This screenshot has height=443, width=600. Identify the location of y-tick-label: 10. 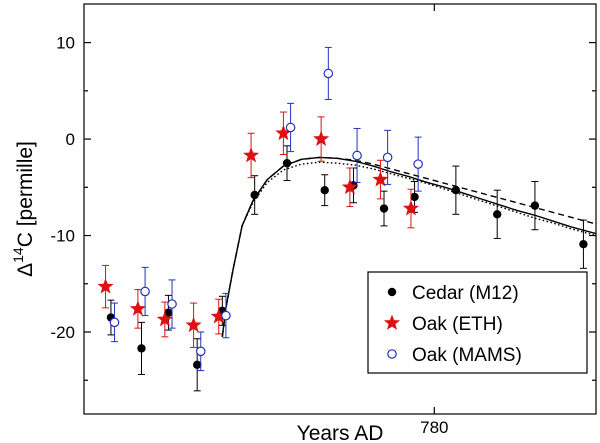
(65, 43).